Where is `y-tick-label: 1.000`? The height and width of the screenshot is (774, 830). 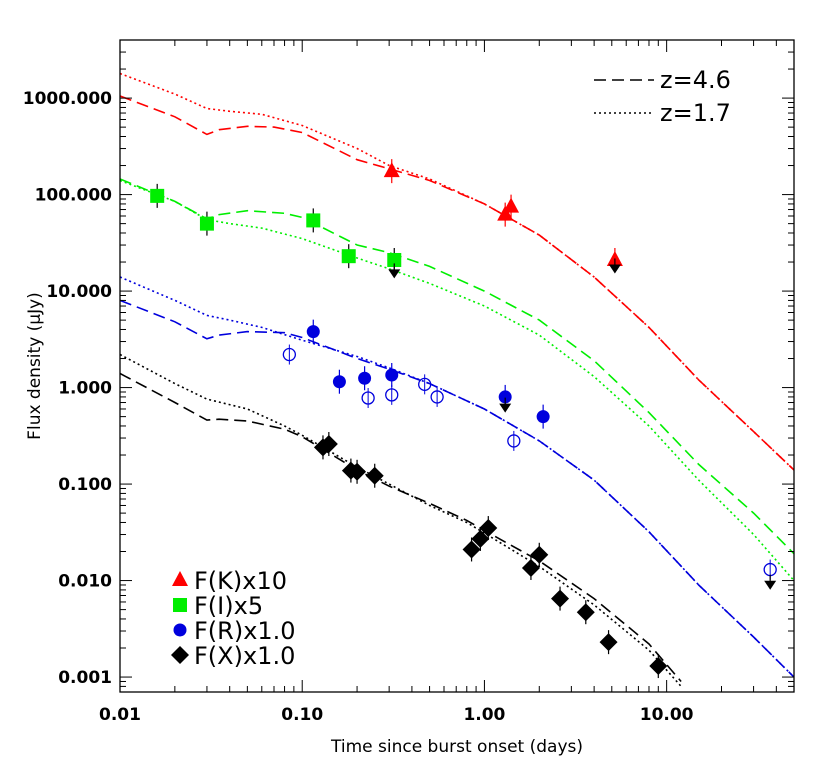
y-tick-label: 1.000 is located at coordinates (85, 389).